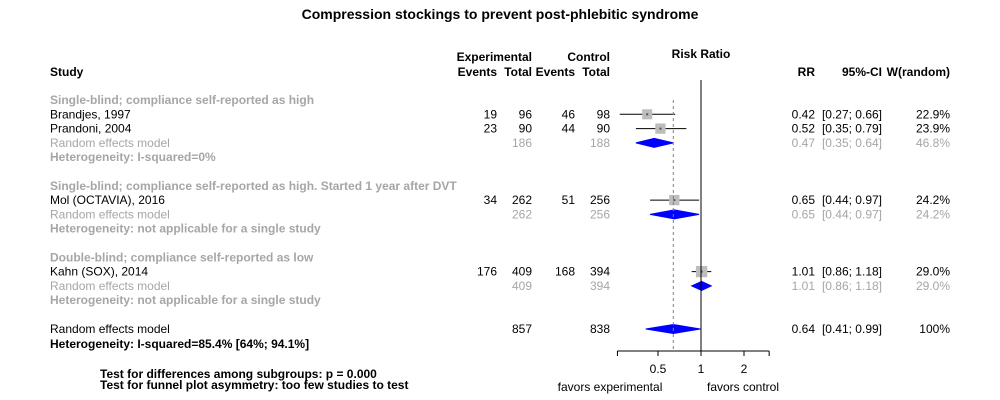 This screenshot has height=400, width=1000. I want to click on subgroup-ci: [0.44; 0.97], so click(852, 214).